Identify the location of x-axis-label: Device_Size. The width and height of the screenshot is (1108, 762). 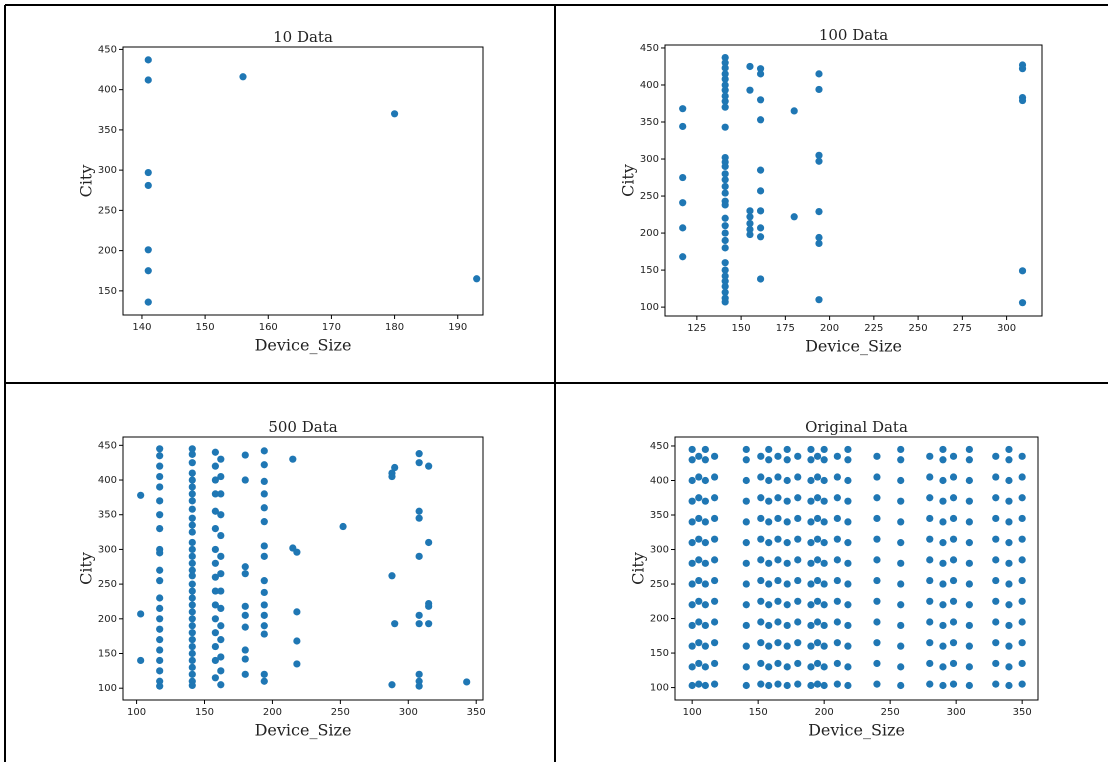
(303, 730).